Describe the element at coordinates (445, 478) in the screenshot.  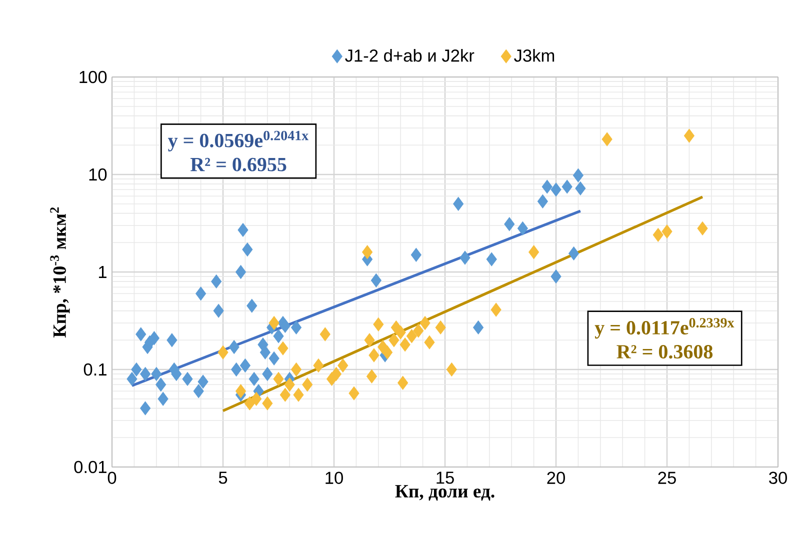
I see `x-tick-label: 15` at that location.